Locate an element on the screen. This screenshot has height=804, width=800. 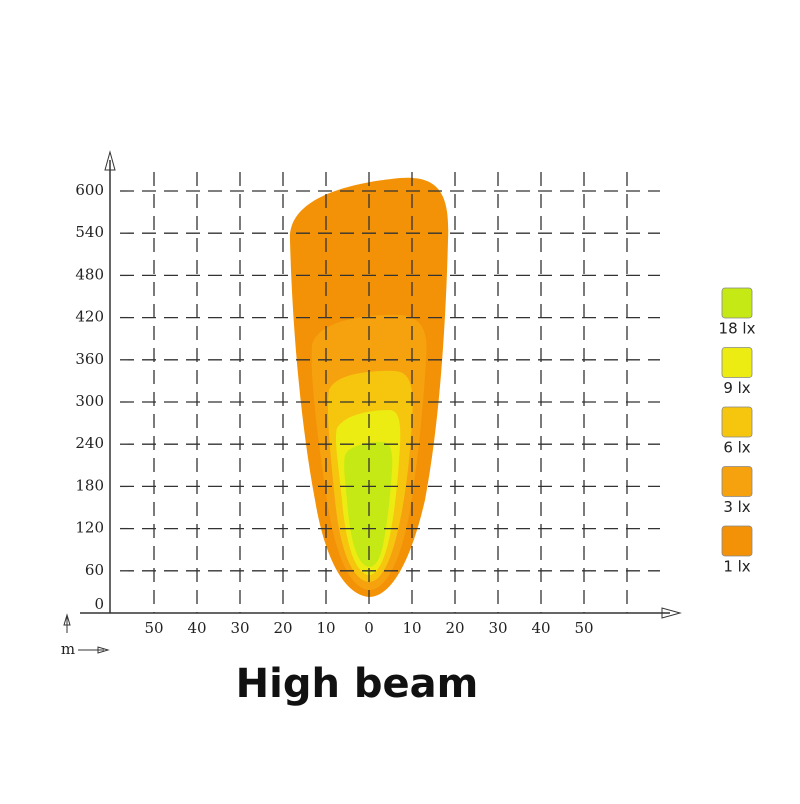
y-tick-label: 540 is located at coordinates (89, 232).